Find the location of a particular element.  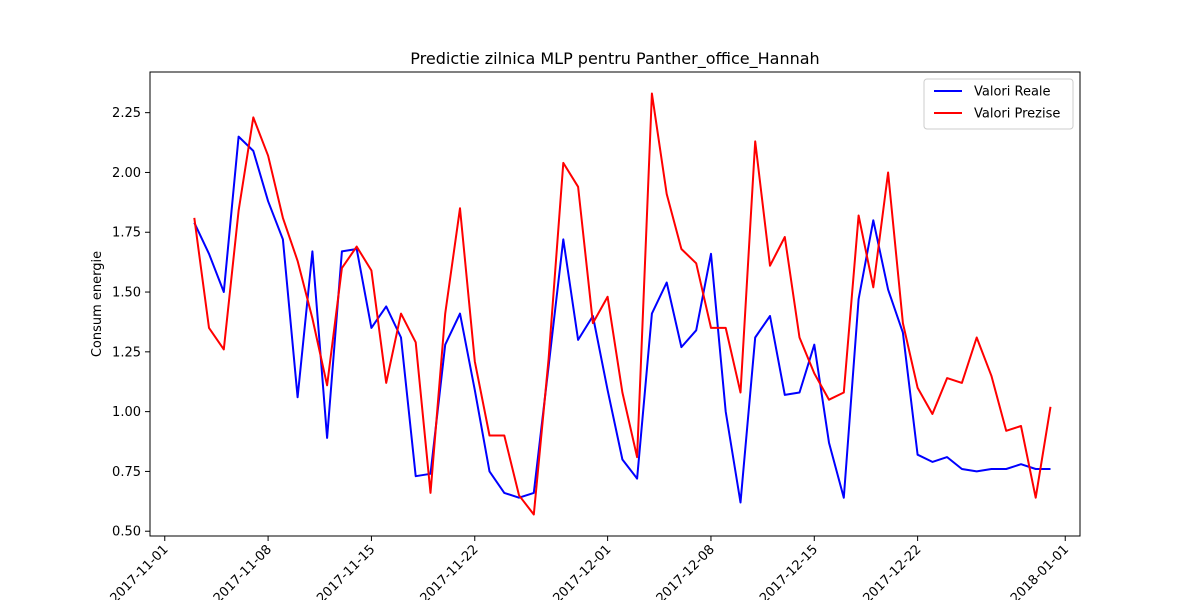

y-tick-label: 2.00 is located at coordinates (126, 173).